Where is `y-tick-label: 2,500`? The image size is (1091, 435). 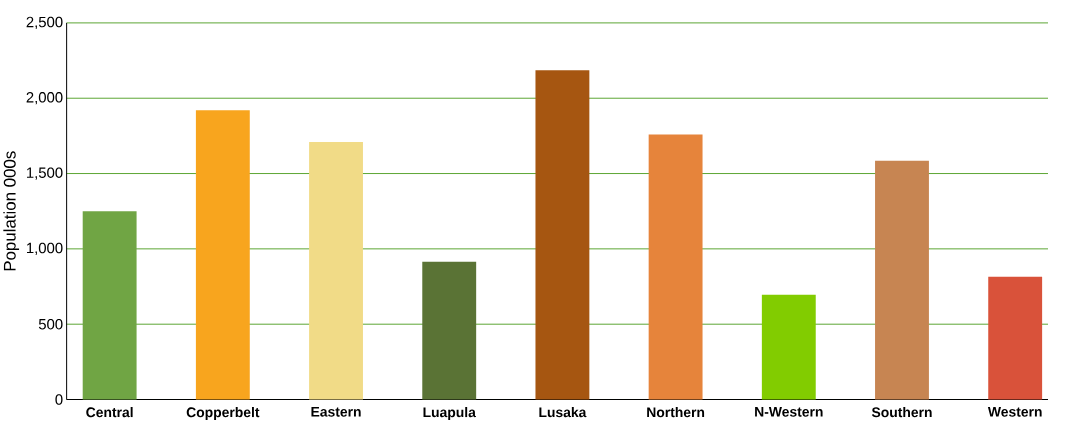
y-tick-label: 2,500 is located at coordinates (44, 22).